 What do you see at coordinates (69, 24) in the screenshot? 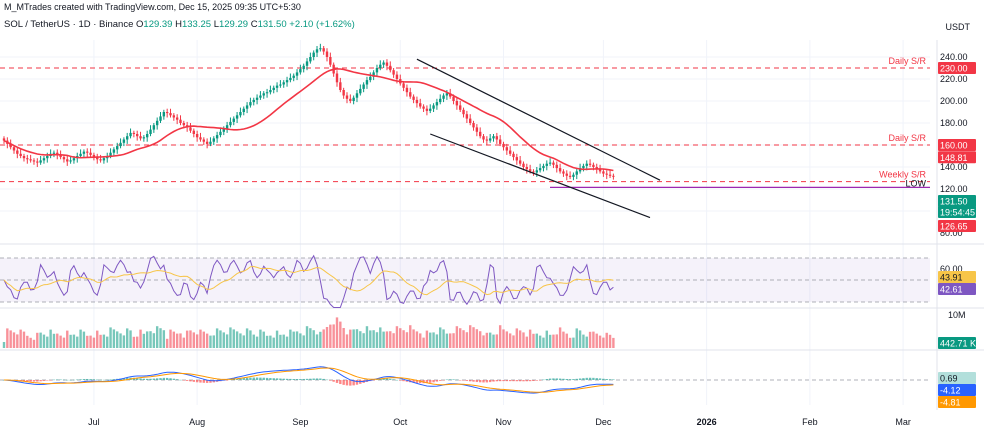
I see `symbol-title: SOL / TetherUS · 1D · Binance` at bounding box center [69, 24].